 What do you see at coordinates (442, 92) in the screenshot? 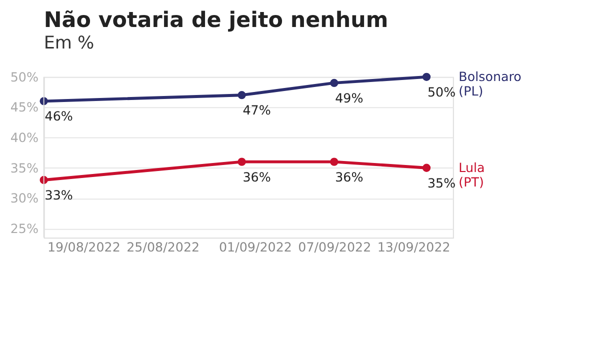
I see `data-label: 50%` at bounding box center [442, 92].